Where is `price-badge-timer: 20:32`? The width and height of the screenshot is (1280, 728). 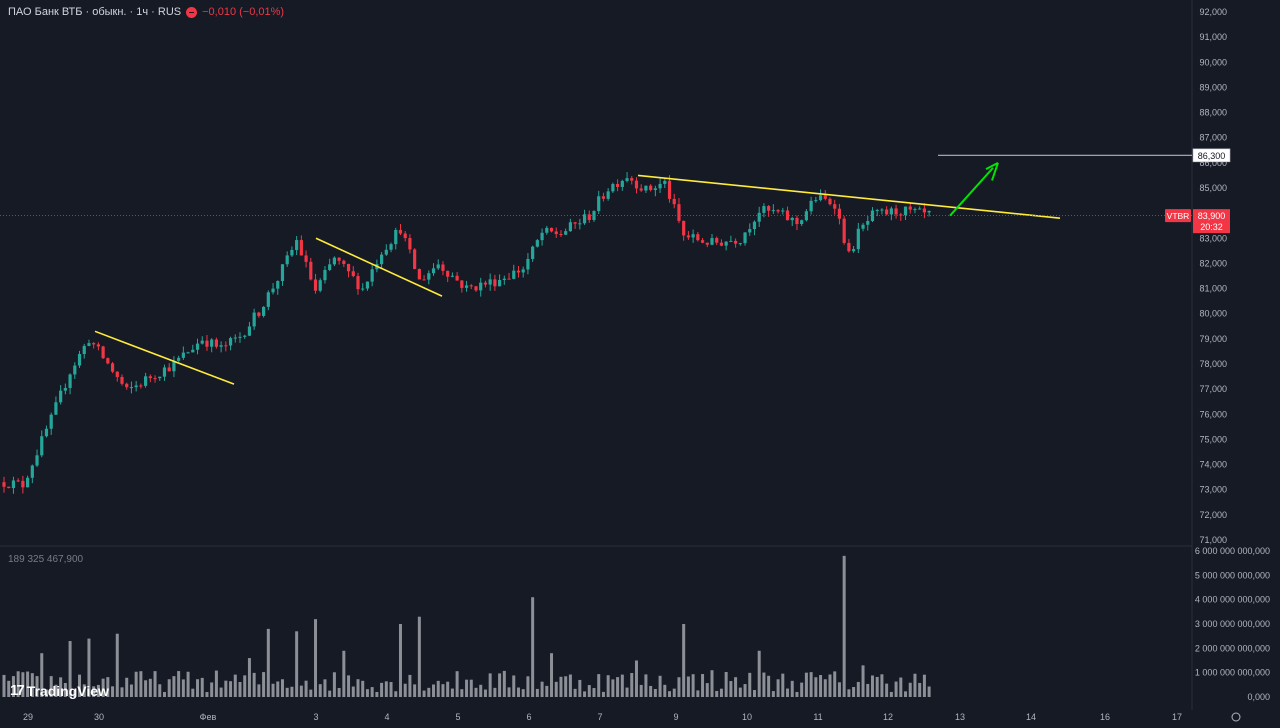
price-badge-timer: 20:32 is located at coordinates (1211, 227).